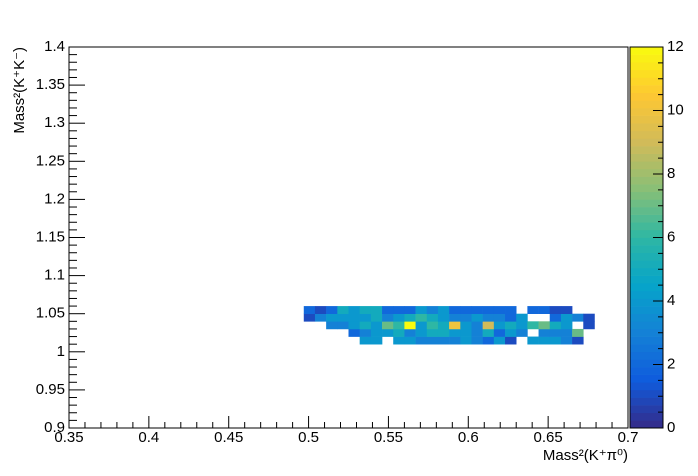  Describe the element at coordinates (671, 236) in the screenshot. I see `colorbar-tick-label: 6` at that location.